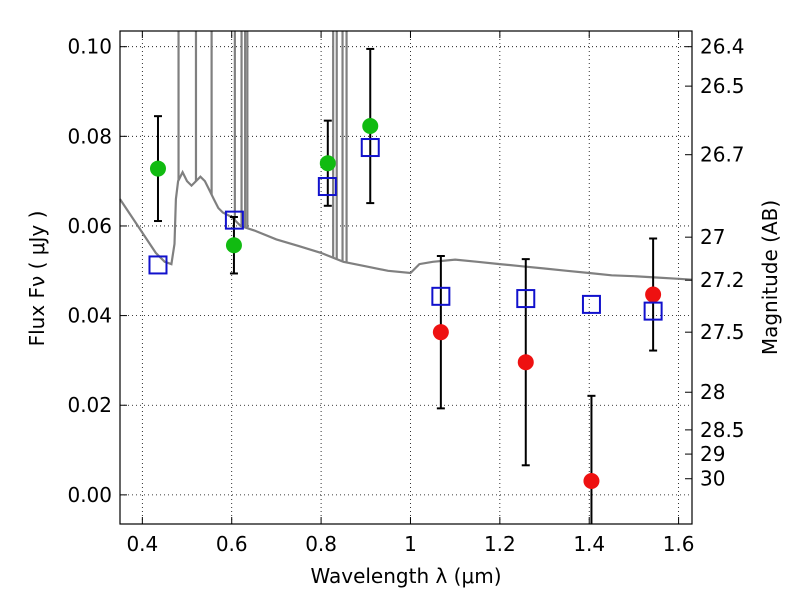 The height and width of the screenshot is (600, 800). Describe the element at coordinates (89, 47) in the screenshot. I see `y-tick-label: 0.10` at that location.